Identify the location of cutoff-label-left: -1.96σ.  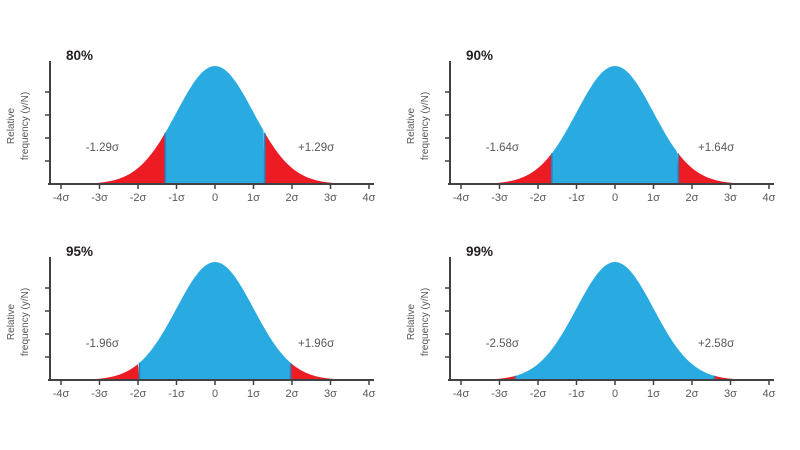
(102, 344).